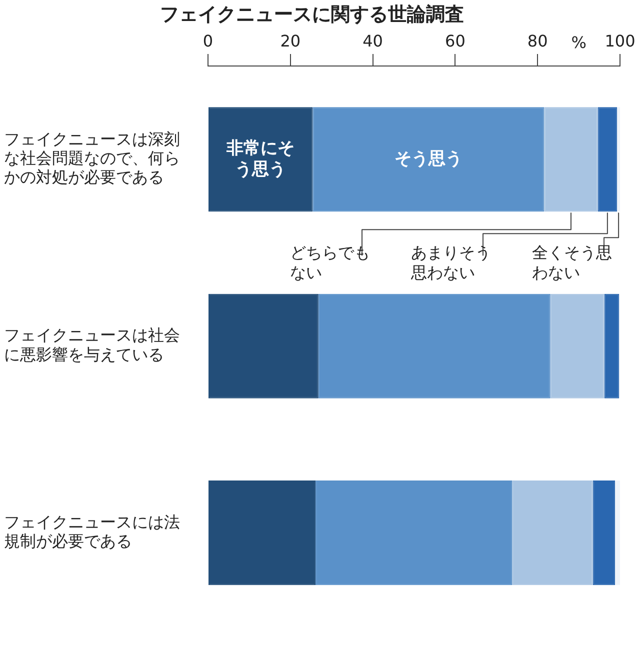 The width and height of the screenshot is (638, 665). What do you see at coordinates (92, 345) in the screenshot?
I see `y-tick-label: フェイクニュースは社会に悪影響を与えている` at bounding box center [92, 345].